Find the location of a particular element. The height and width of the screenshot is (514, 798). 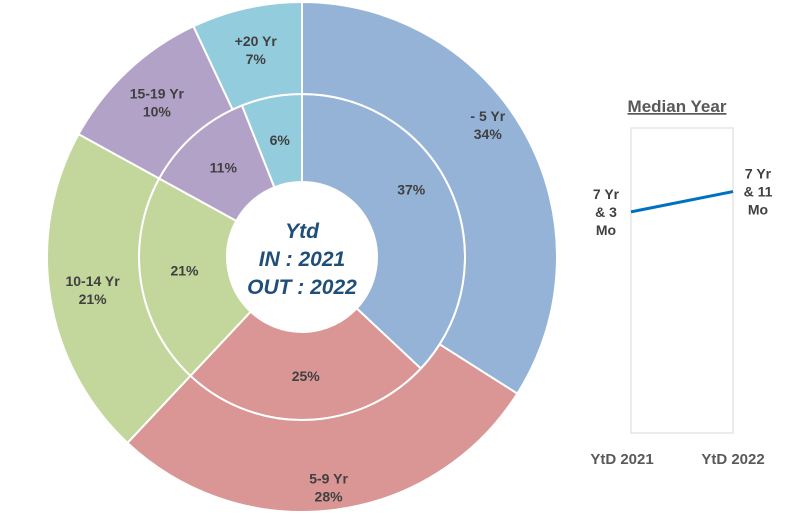

inner-slice-label-0: 37% is located at coordinates (411, 190).